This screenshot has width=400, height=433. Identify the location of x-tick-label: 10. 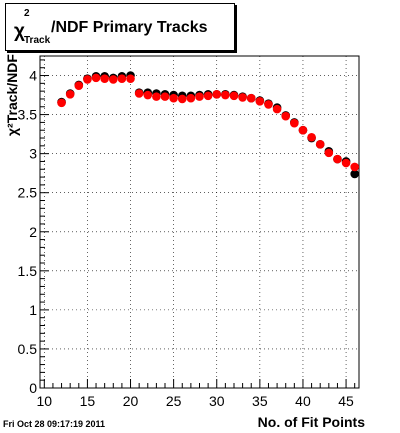
(45, 401).